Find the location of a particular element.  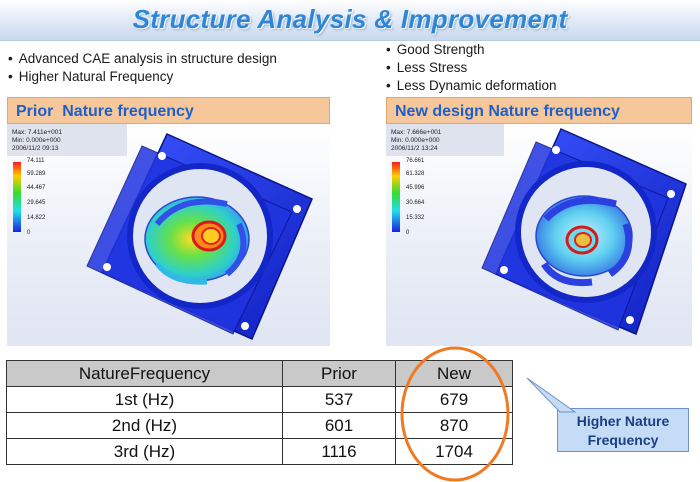

table-cell: 537 is located at coordinates (339, 399).